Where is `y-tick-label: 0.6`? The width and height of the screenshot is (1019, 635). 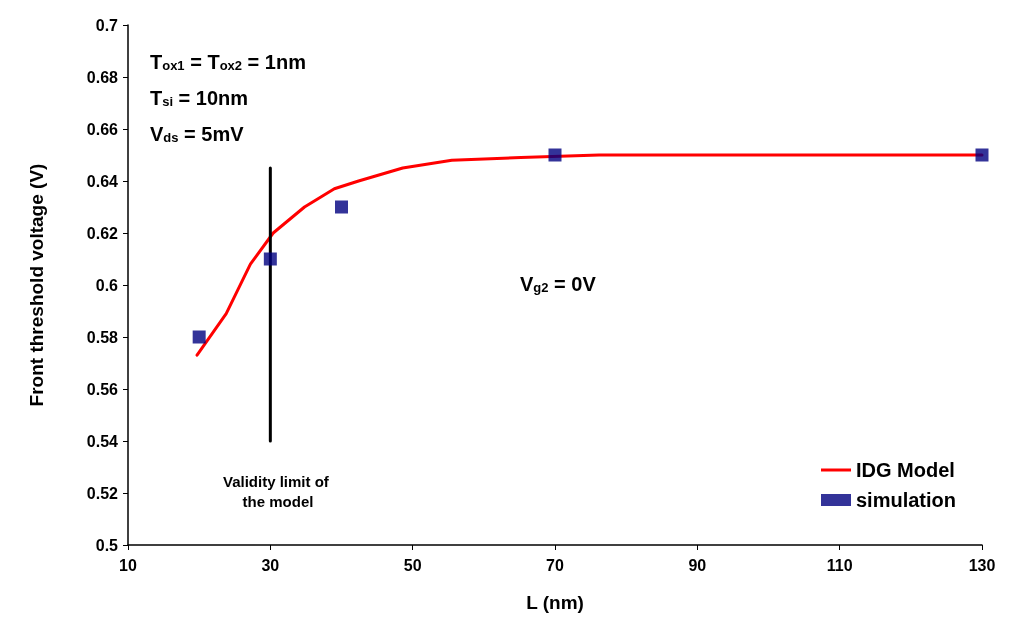
y-tick-label: 0.6 is located at coordinates (107, 285).